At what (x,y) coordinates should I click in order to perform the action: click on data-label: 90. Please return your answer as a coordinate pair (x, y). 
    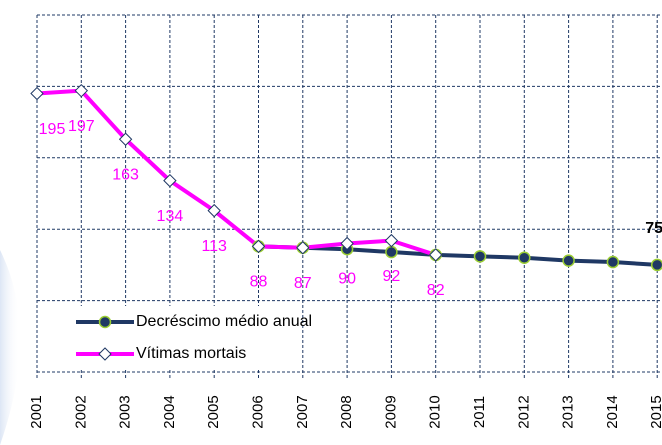
    Looking at the image, I should click on (347, 279).